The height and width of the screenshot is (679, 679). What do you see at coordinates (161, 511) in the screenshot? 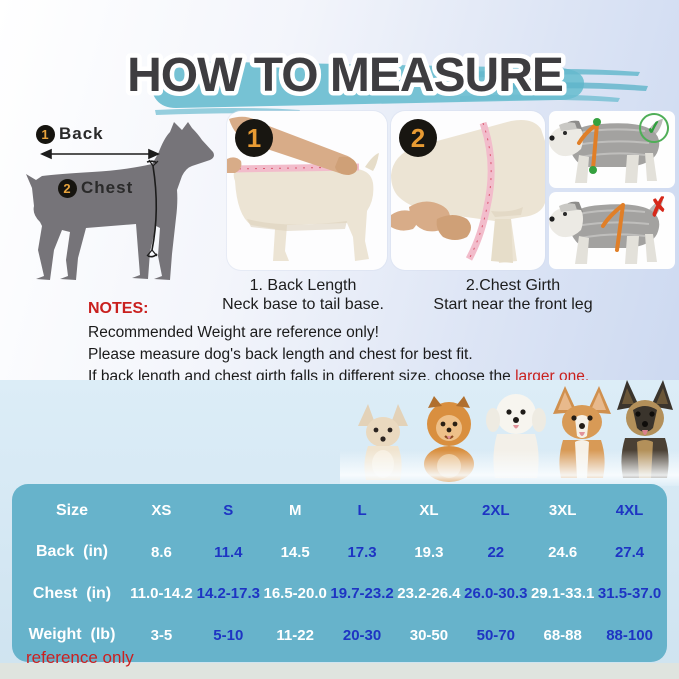
I see `table-cell: XS` at bounding box center [161, 511].